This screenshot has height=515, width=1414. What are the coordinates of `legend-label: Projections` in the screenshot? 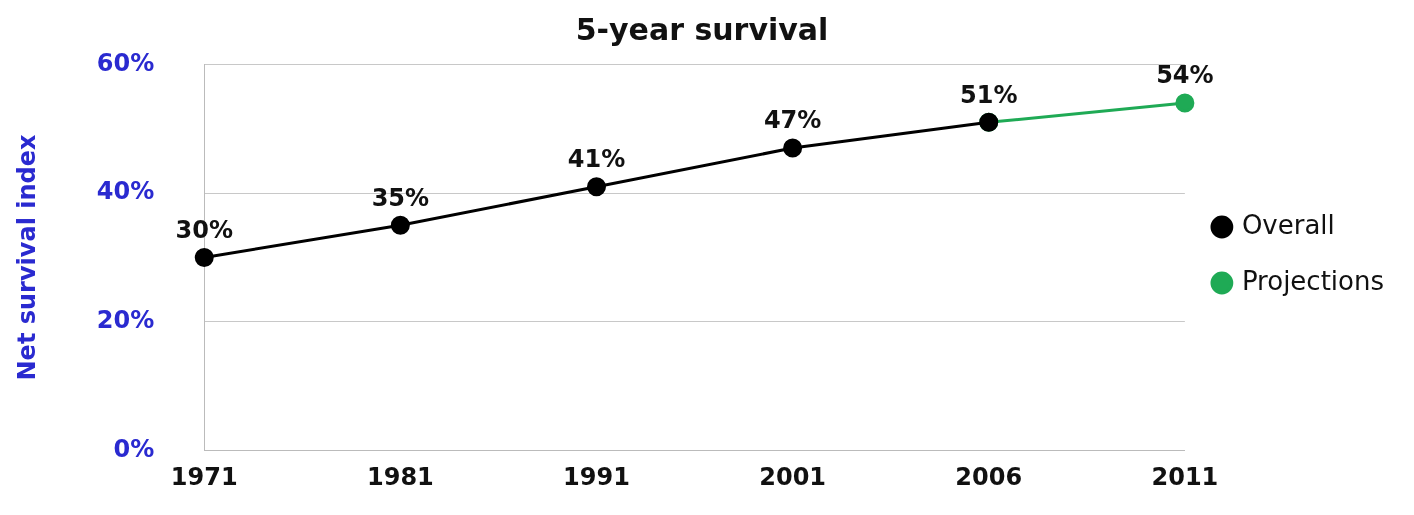 It's located at (1313, 280).